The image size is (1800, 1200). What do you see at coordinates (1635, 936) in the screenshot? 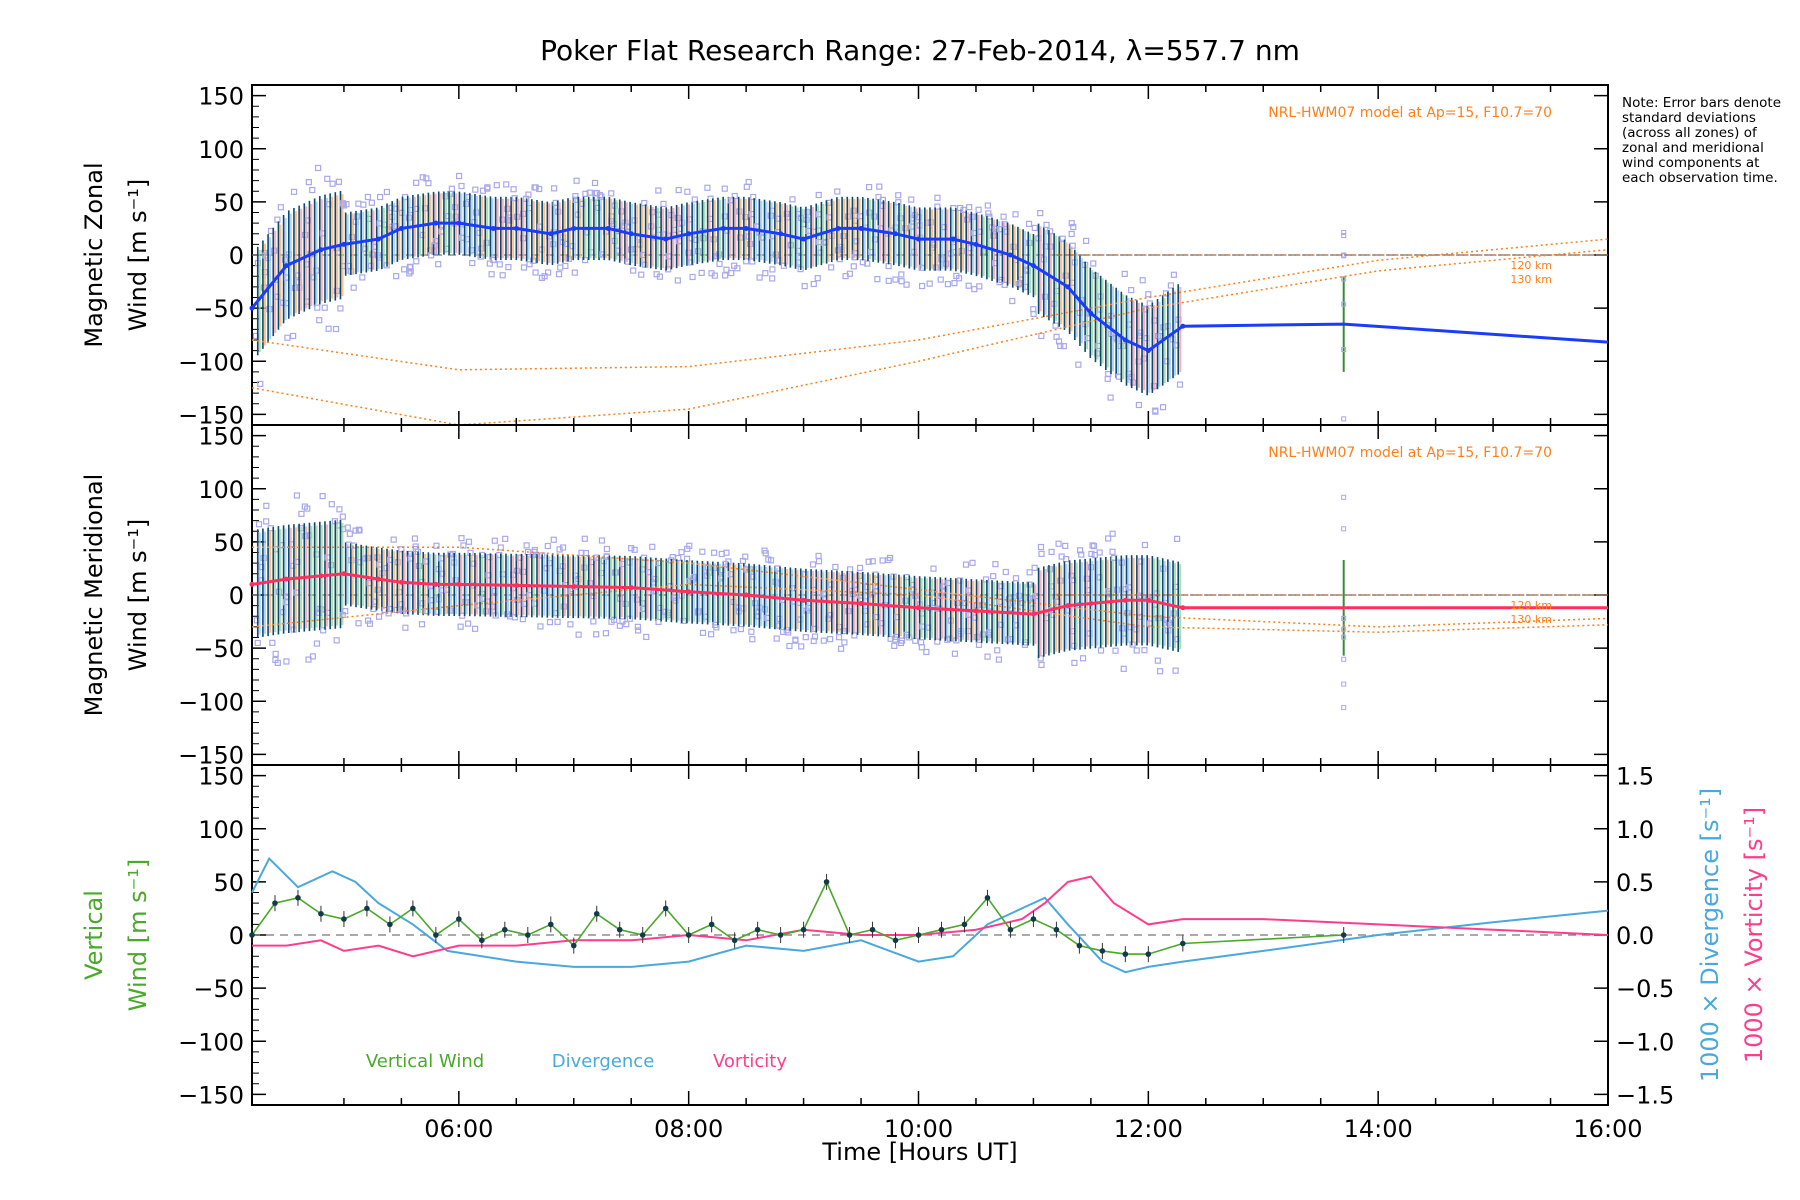
I see `right-tick-label: 0.0` at bounding box center [1635, 936].